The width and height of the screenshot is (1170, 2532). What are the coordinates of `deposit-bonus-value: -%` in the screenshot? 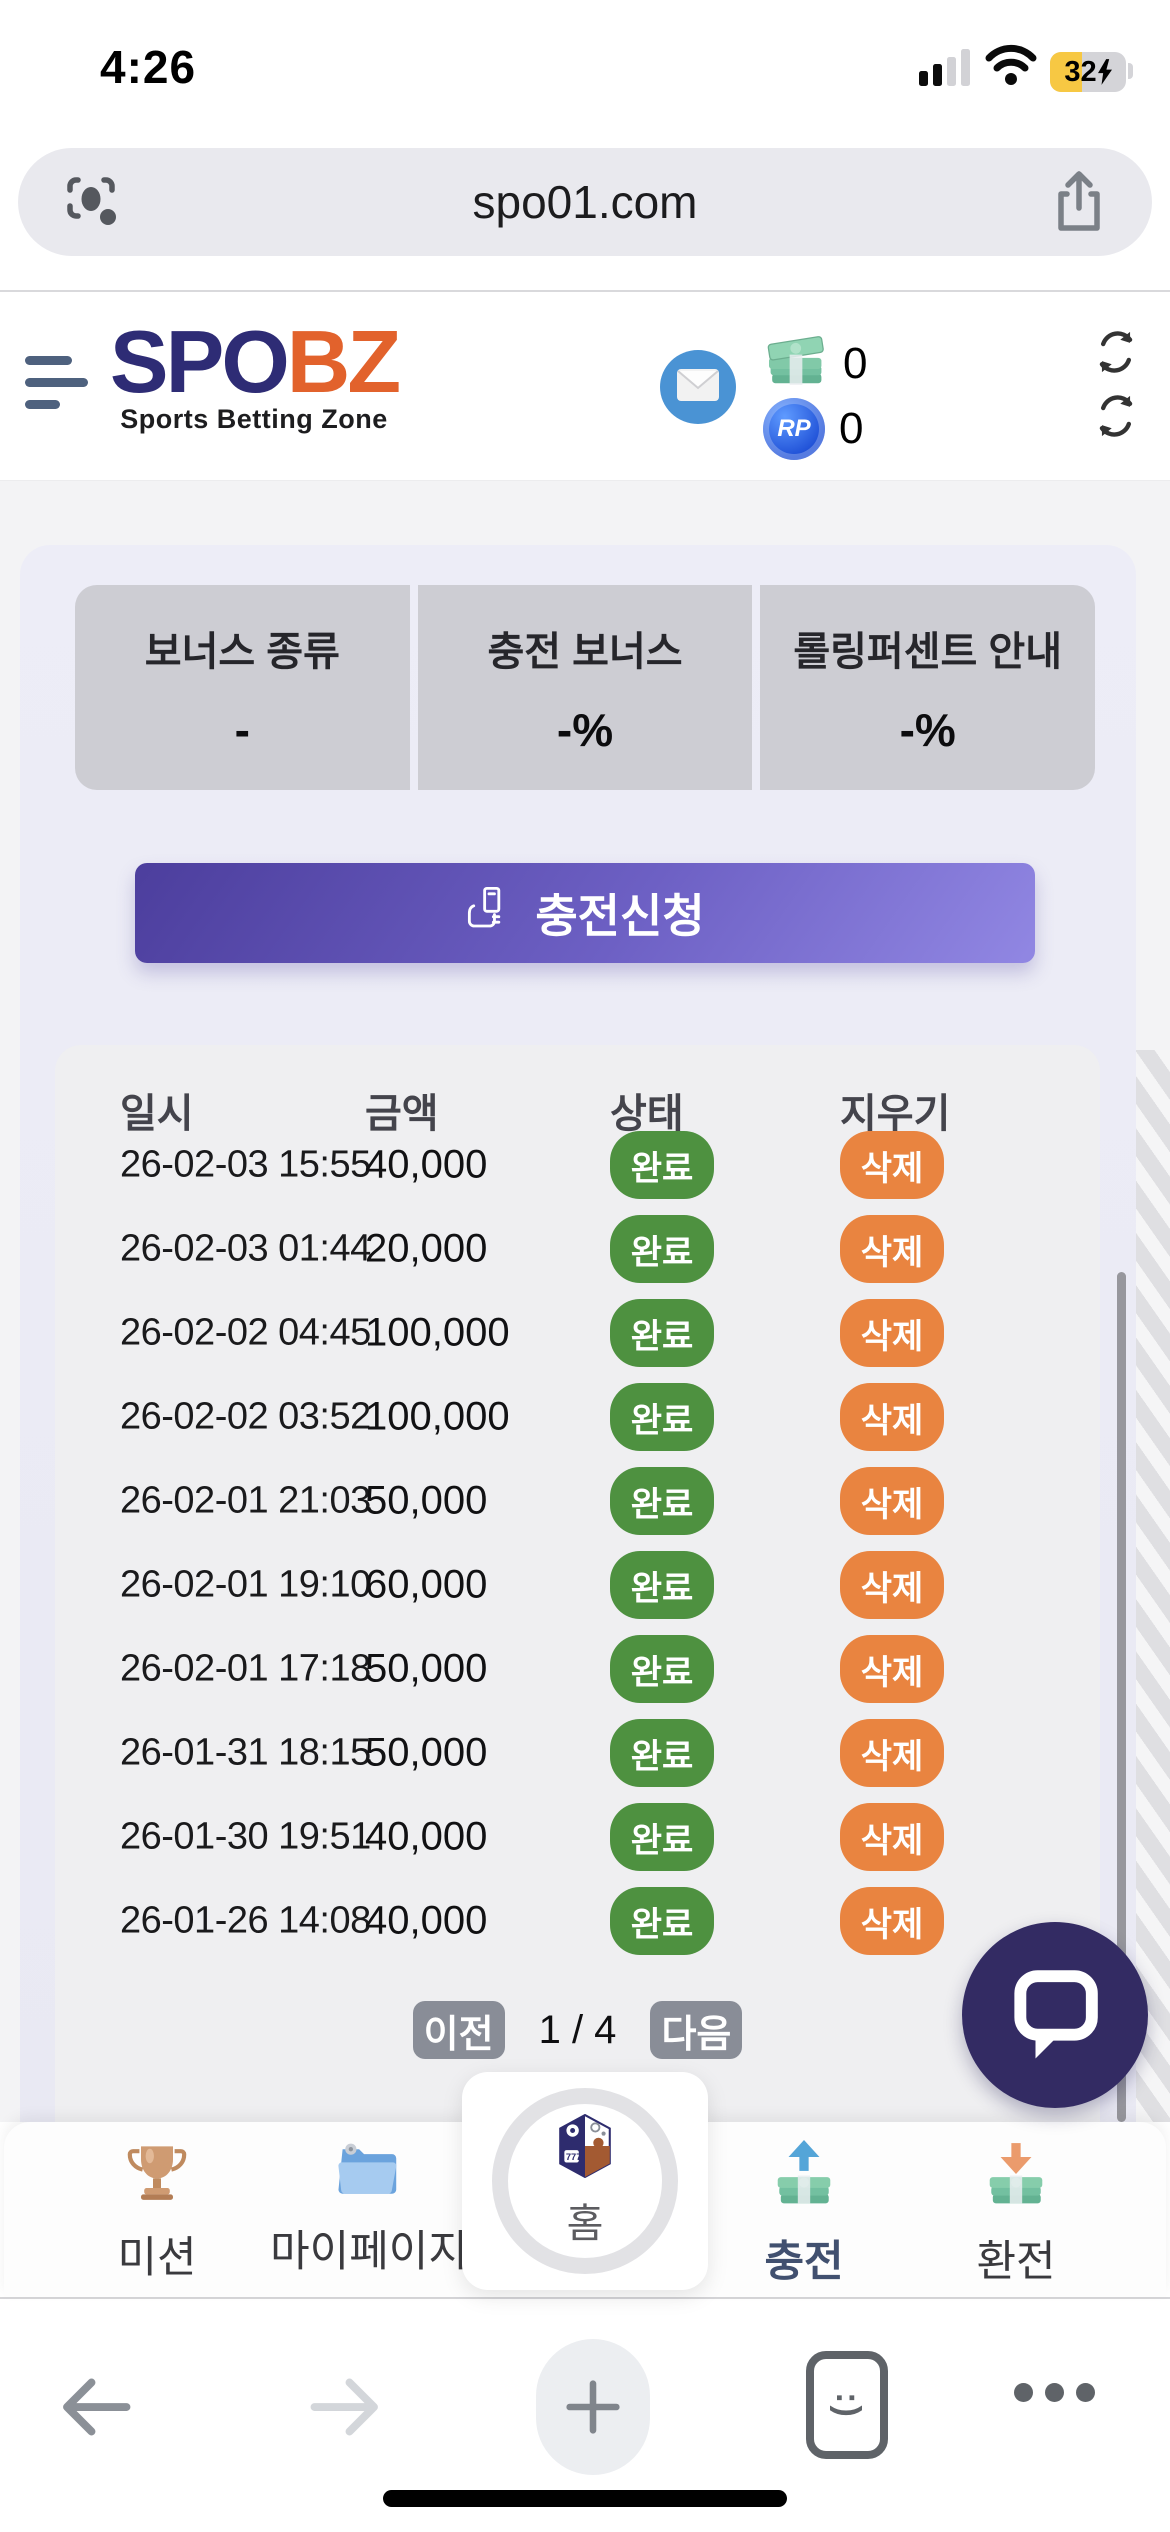 It's located at (585, 729).